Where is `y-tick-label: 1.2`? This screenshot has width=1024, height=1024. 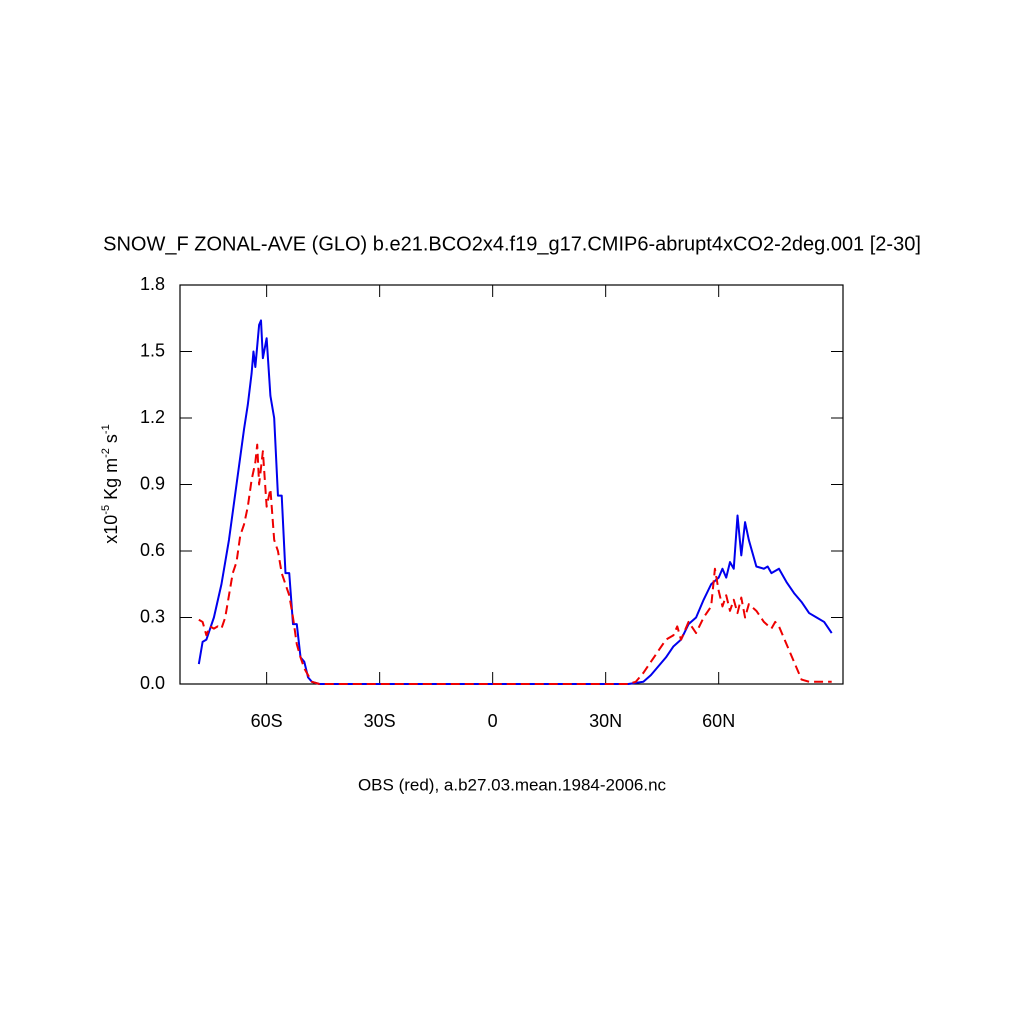
y-tick-label: 1.2 is located at coordinates (152, 417).